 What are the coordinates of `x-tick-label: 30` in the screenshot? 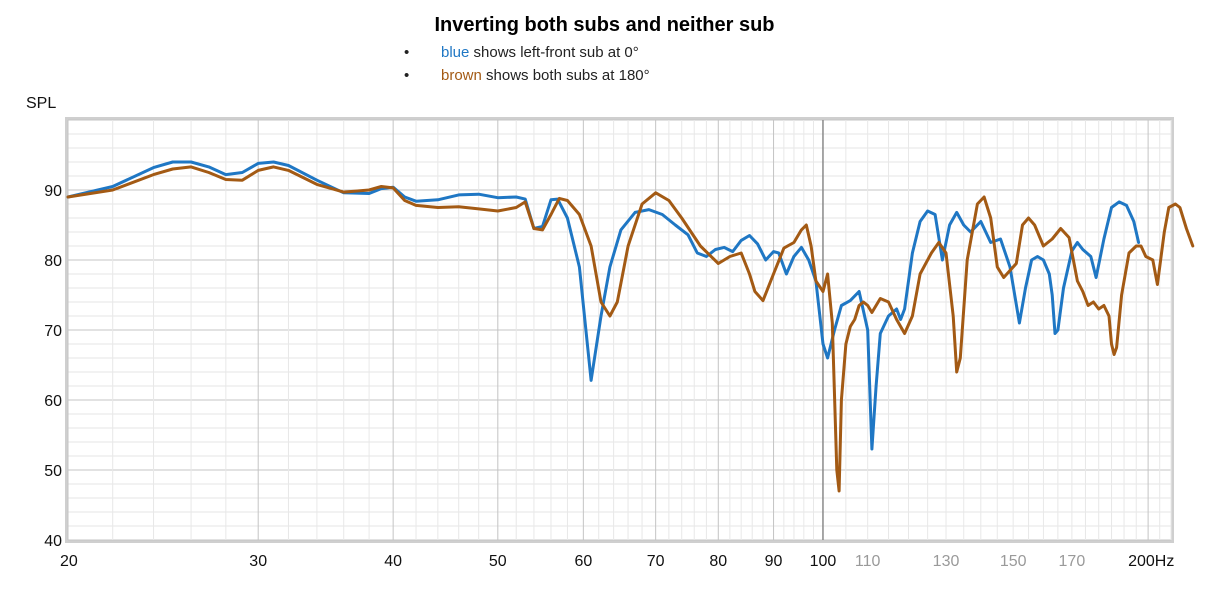 It's located at (258, 561).